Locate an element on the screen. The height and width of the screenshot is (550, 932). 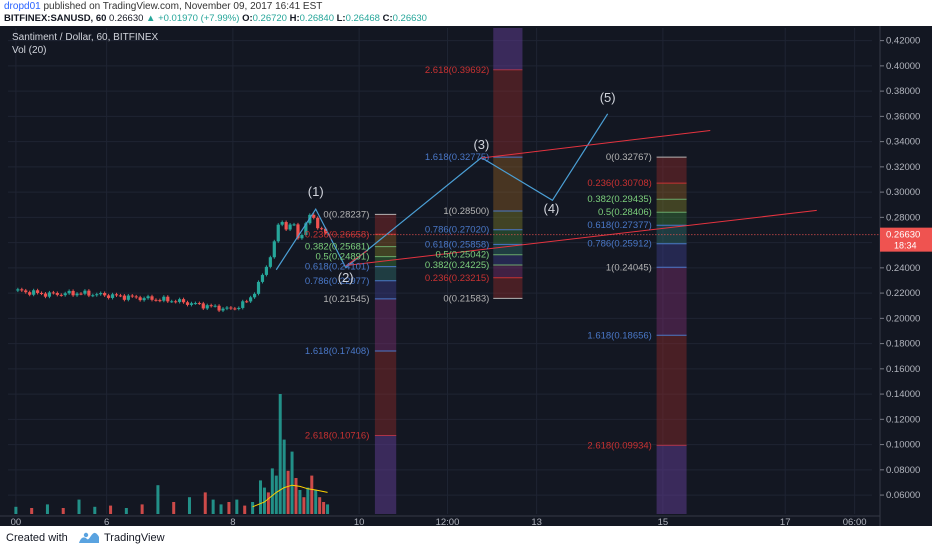
fib-3-label-8: 2.618(0.09934) is located at coordinates (619, 445).